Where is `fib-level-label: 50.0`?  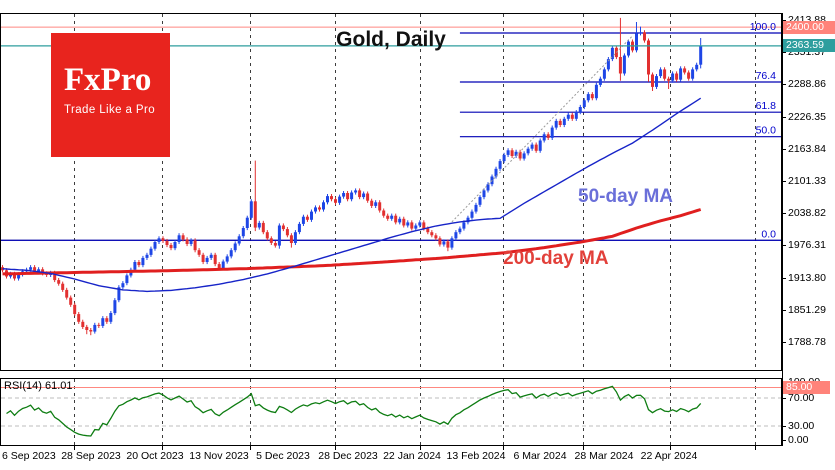 fib-level-label: 50.0 is located at coordinates (766, 131).